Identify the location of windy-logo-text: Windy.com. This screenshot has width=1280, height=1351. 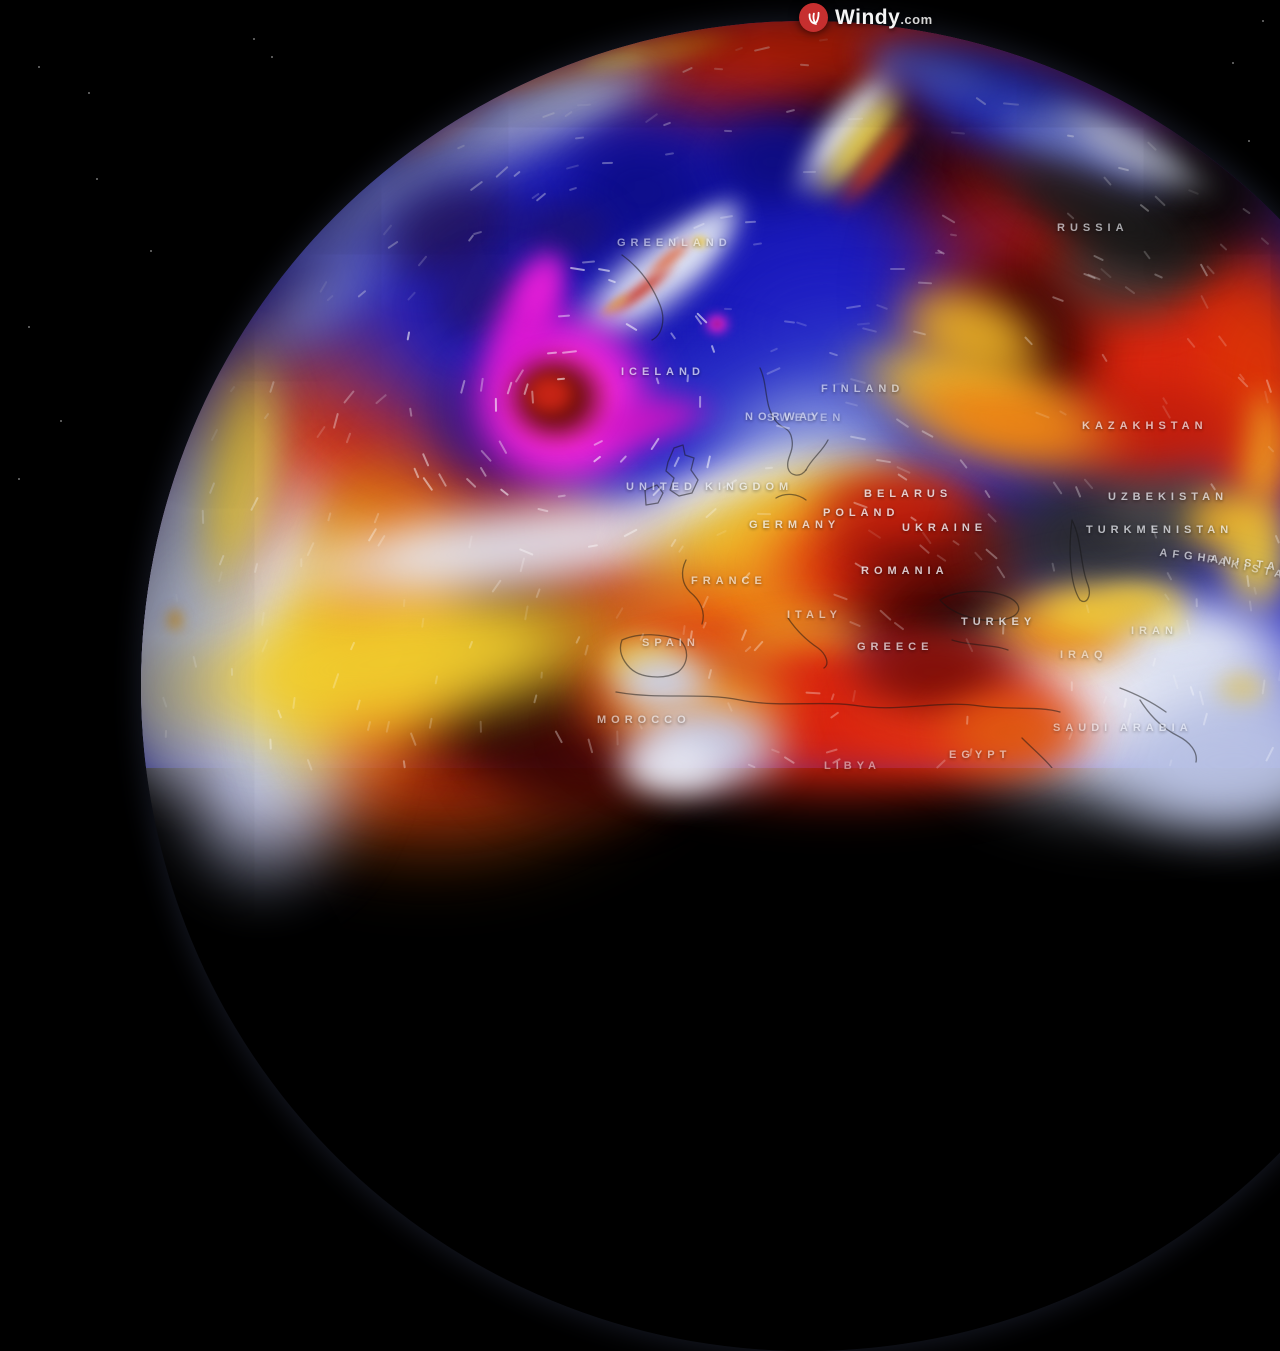
(884, 18).